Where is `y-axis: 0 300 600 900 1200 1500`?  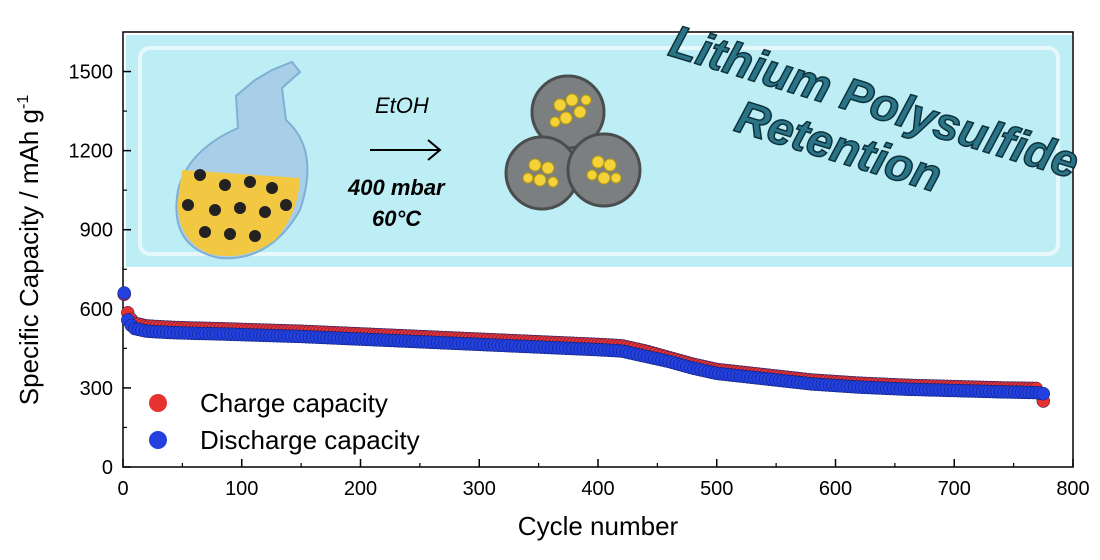 y-axis: 0 300 600 900 1200 1500 is located at coordinates (100, 270).